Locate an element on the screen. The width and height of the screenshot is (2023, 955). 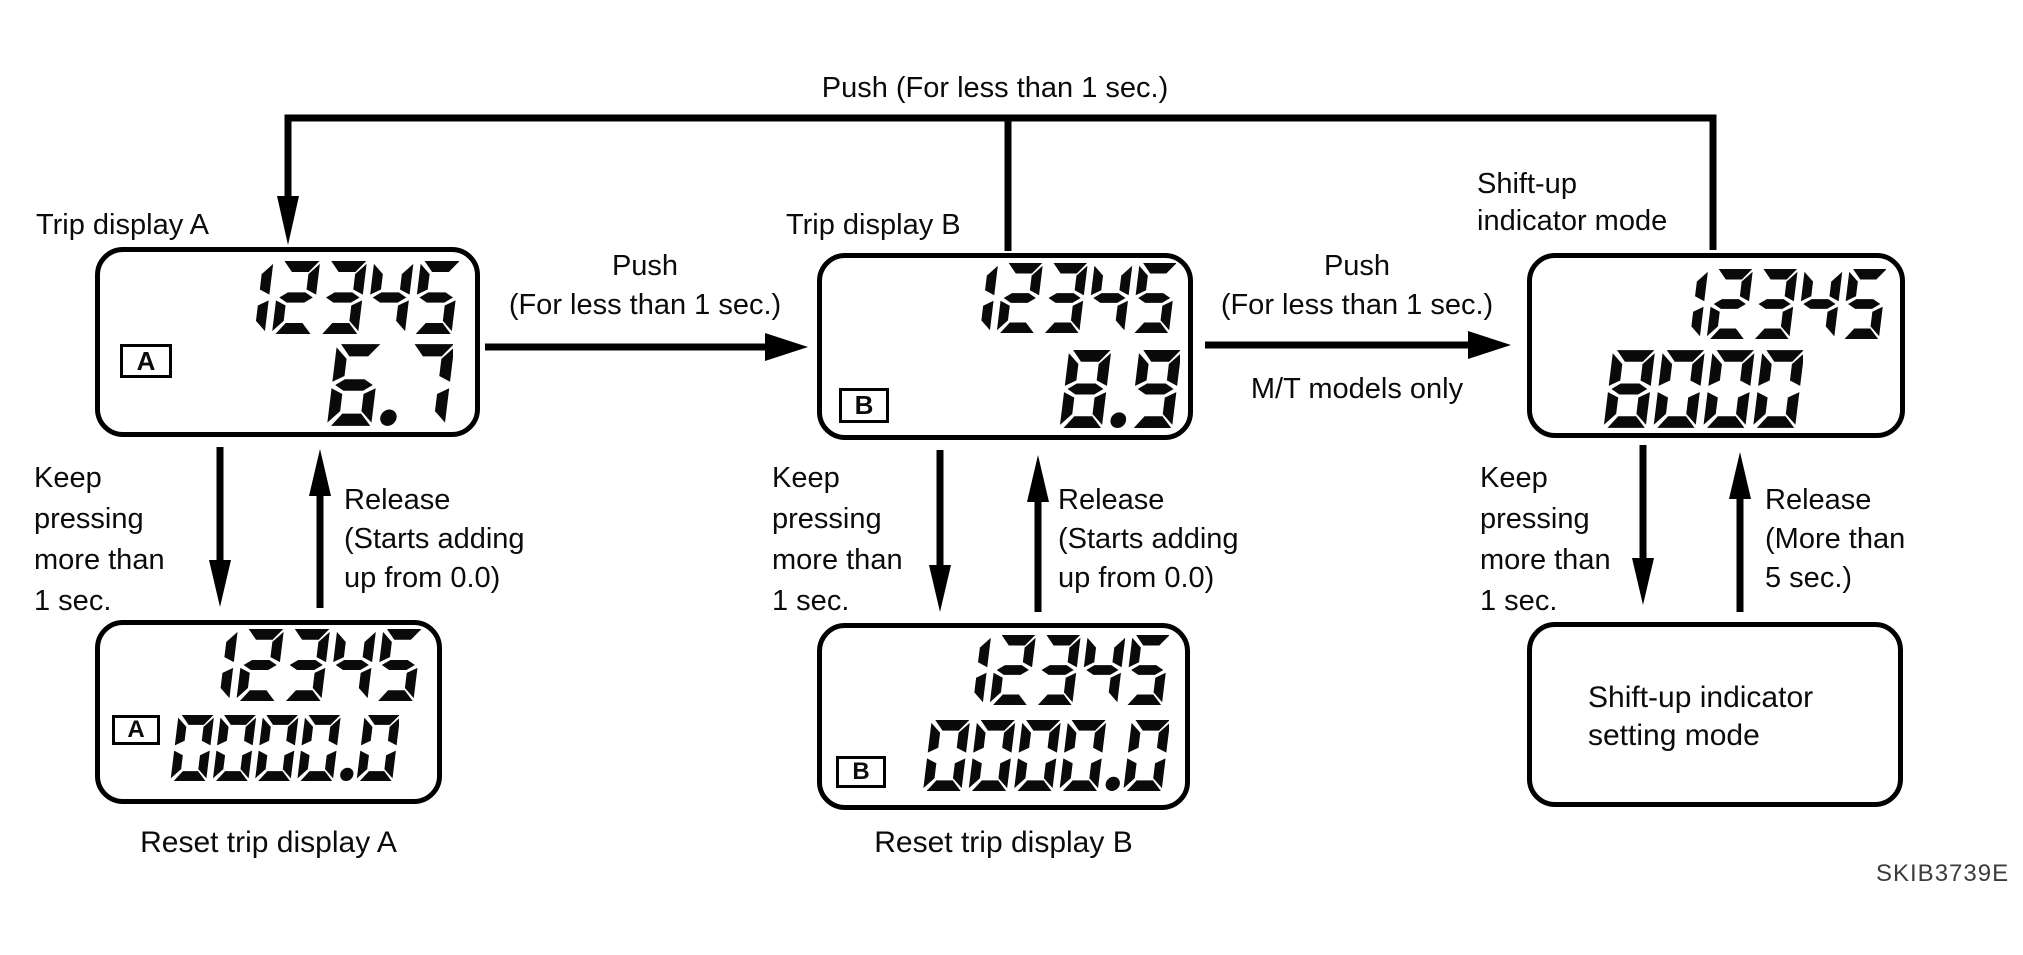
reset-a-badge: A is located at coordinates (136, 730).